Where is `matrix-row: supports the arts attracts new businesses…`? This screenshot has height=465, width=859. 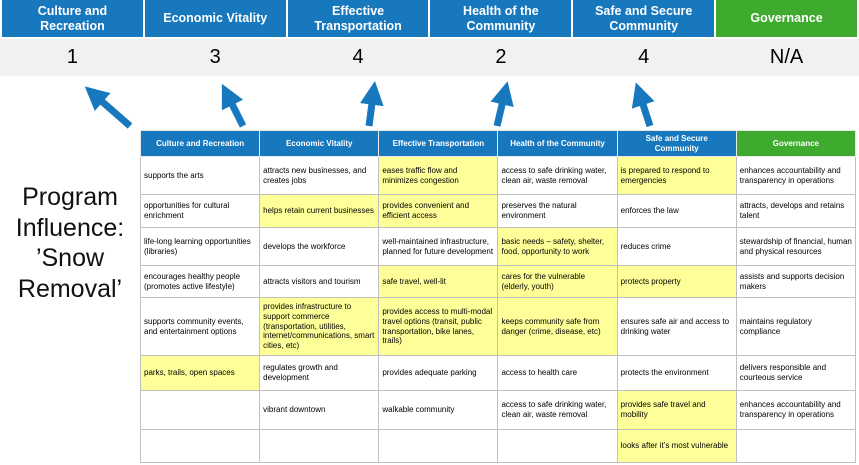
matrix-row: supports the arts attracts new businesses… is located at coordinates (498, 175).